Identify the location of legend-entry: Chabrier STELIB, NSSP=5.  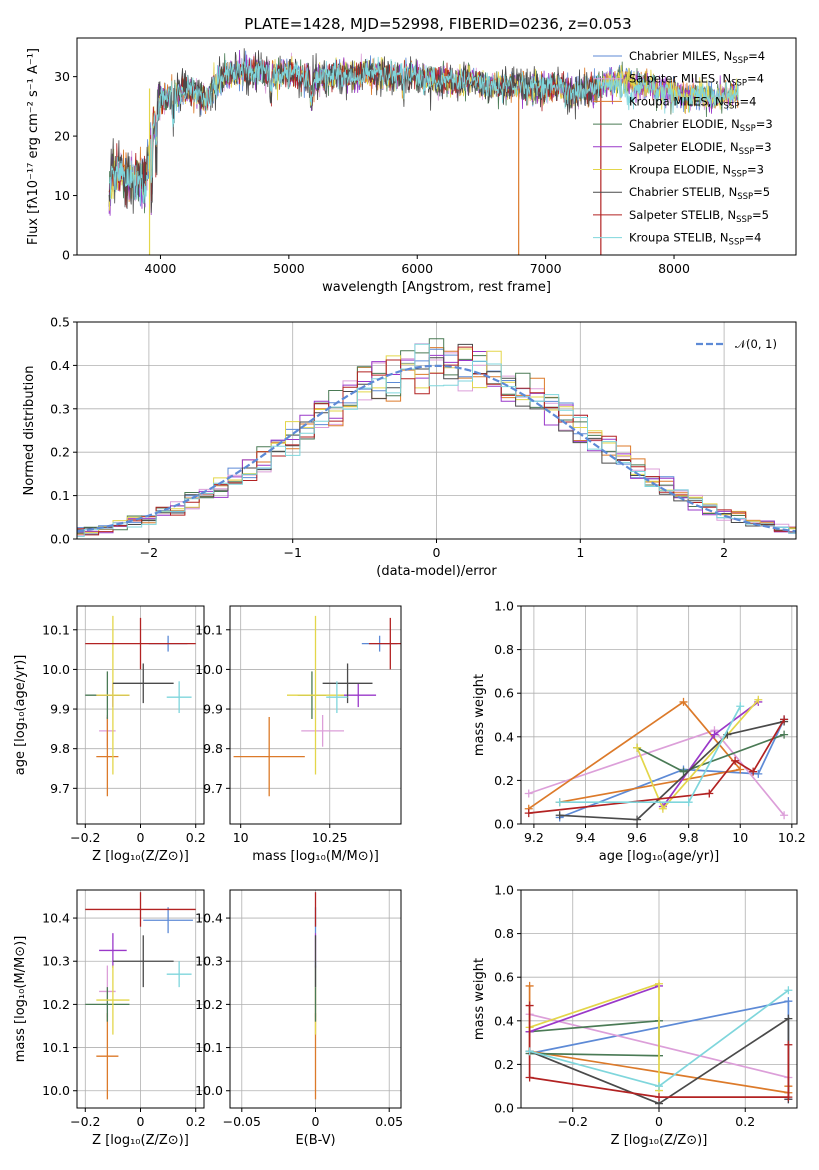
(699, 193).